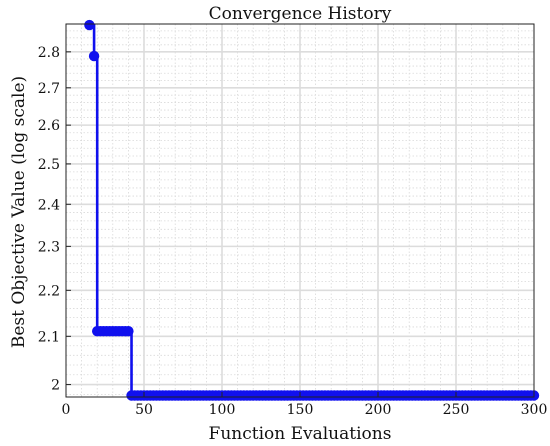 The image size is (550, 446). What do you see at coordinates (55, 386) in the screenshot?
I see `y-tick-label: 2` at bounding box center [55, 386].